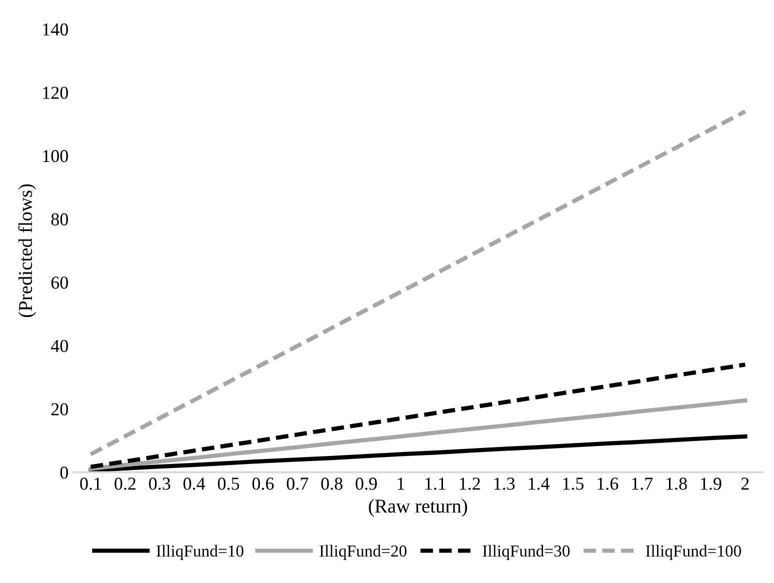  I want to click on x-tick-label: 1.5, so click(573, 484).